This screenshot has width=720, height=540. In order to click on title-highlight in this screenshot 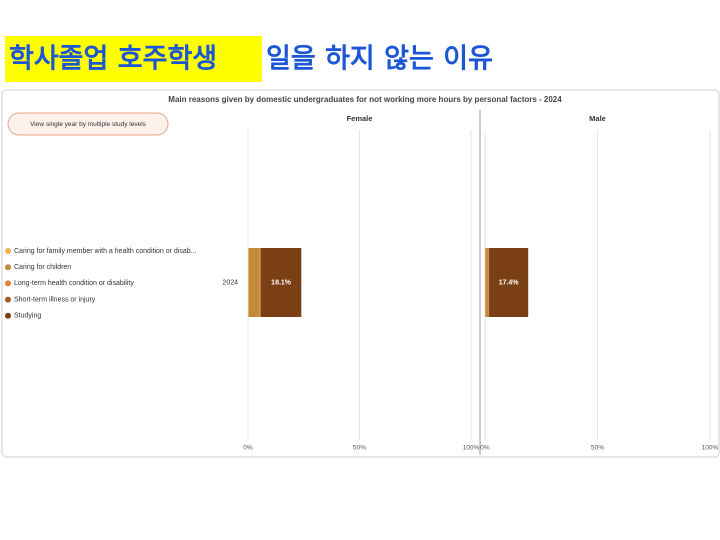, I will do `click(133, 59)`.